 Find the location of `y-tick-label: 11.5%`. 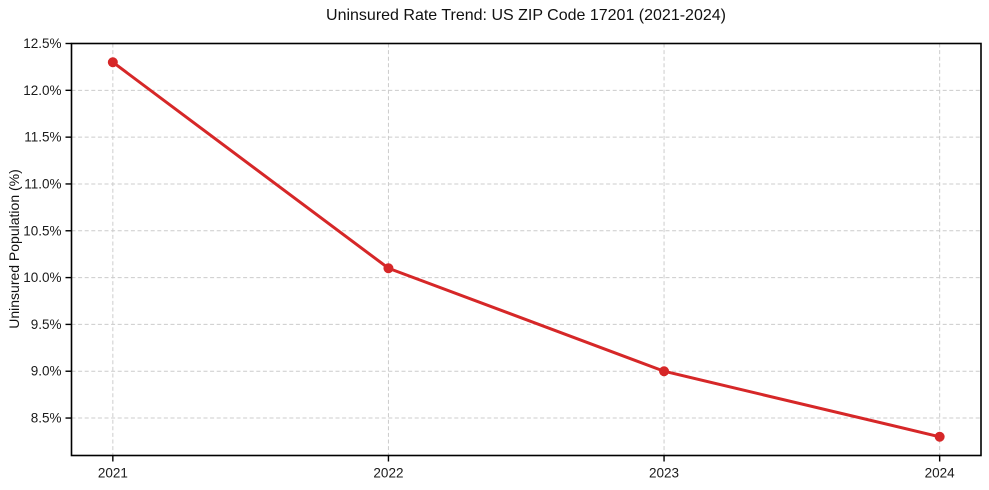

y-tick-label: 11.5% is located at coordinates (42, 137).